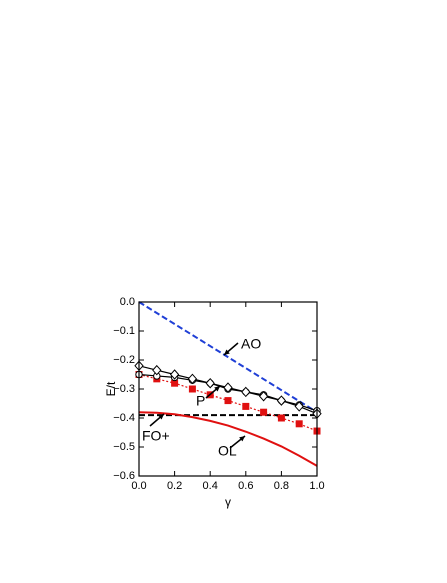 This screenshot has height=583, width=447. Describe the element at coordinates (228, 502) in the screenshot. I see `x-axis-label: γ` at that location.